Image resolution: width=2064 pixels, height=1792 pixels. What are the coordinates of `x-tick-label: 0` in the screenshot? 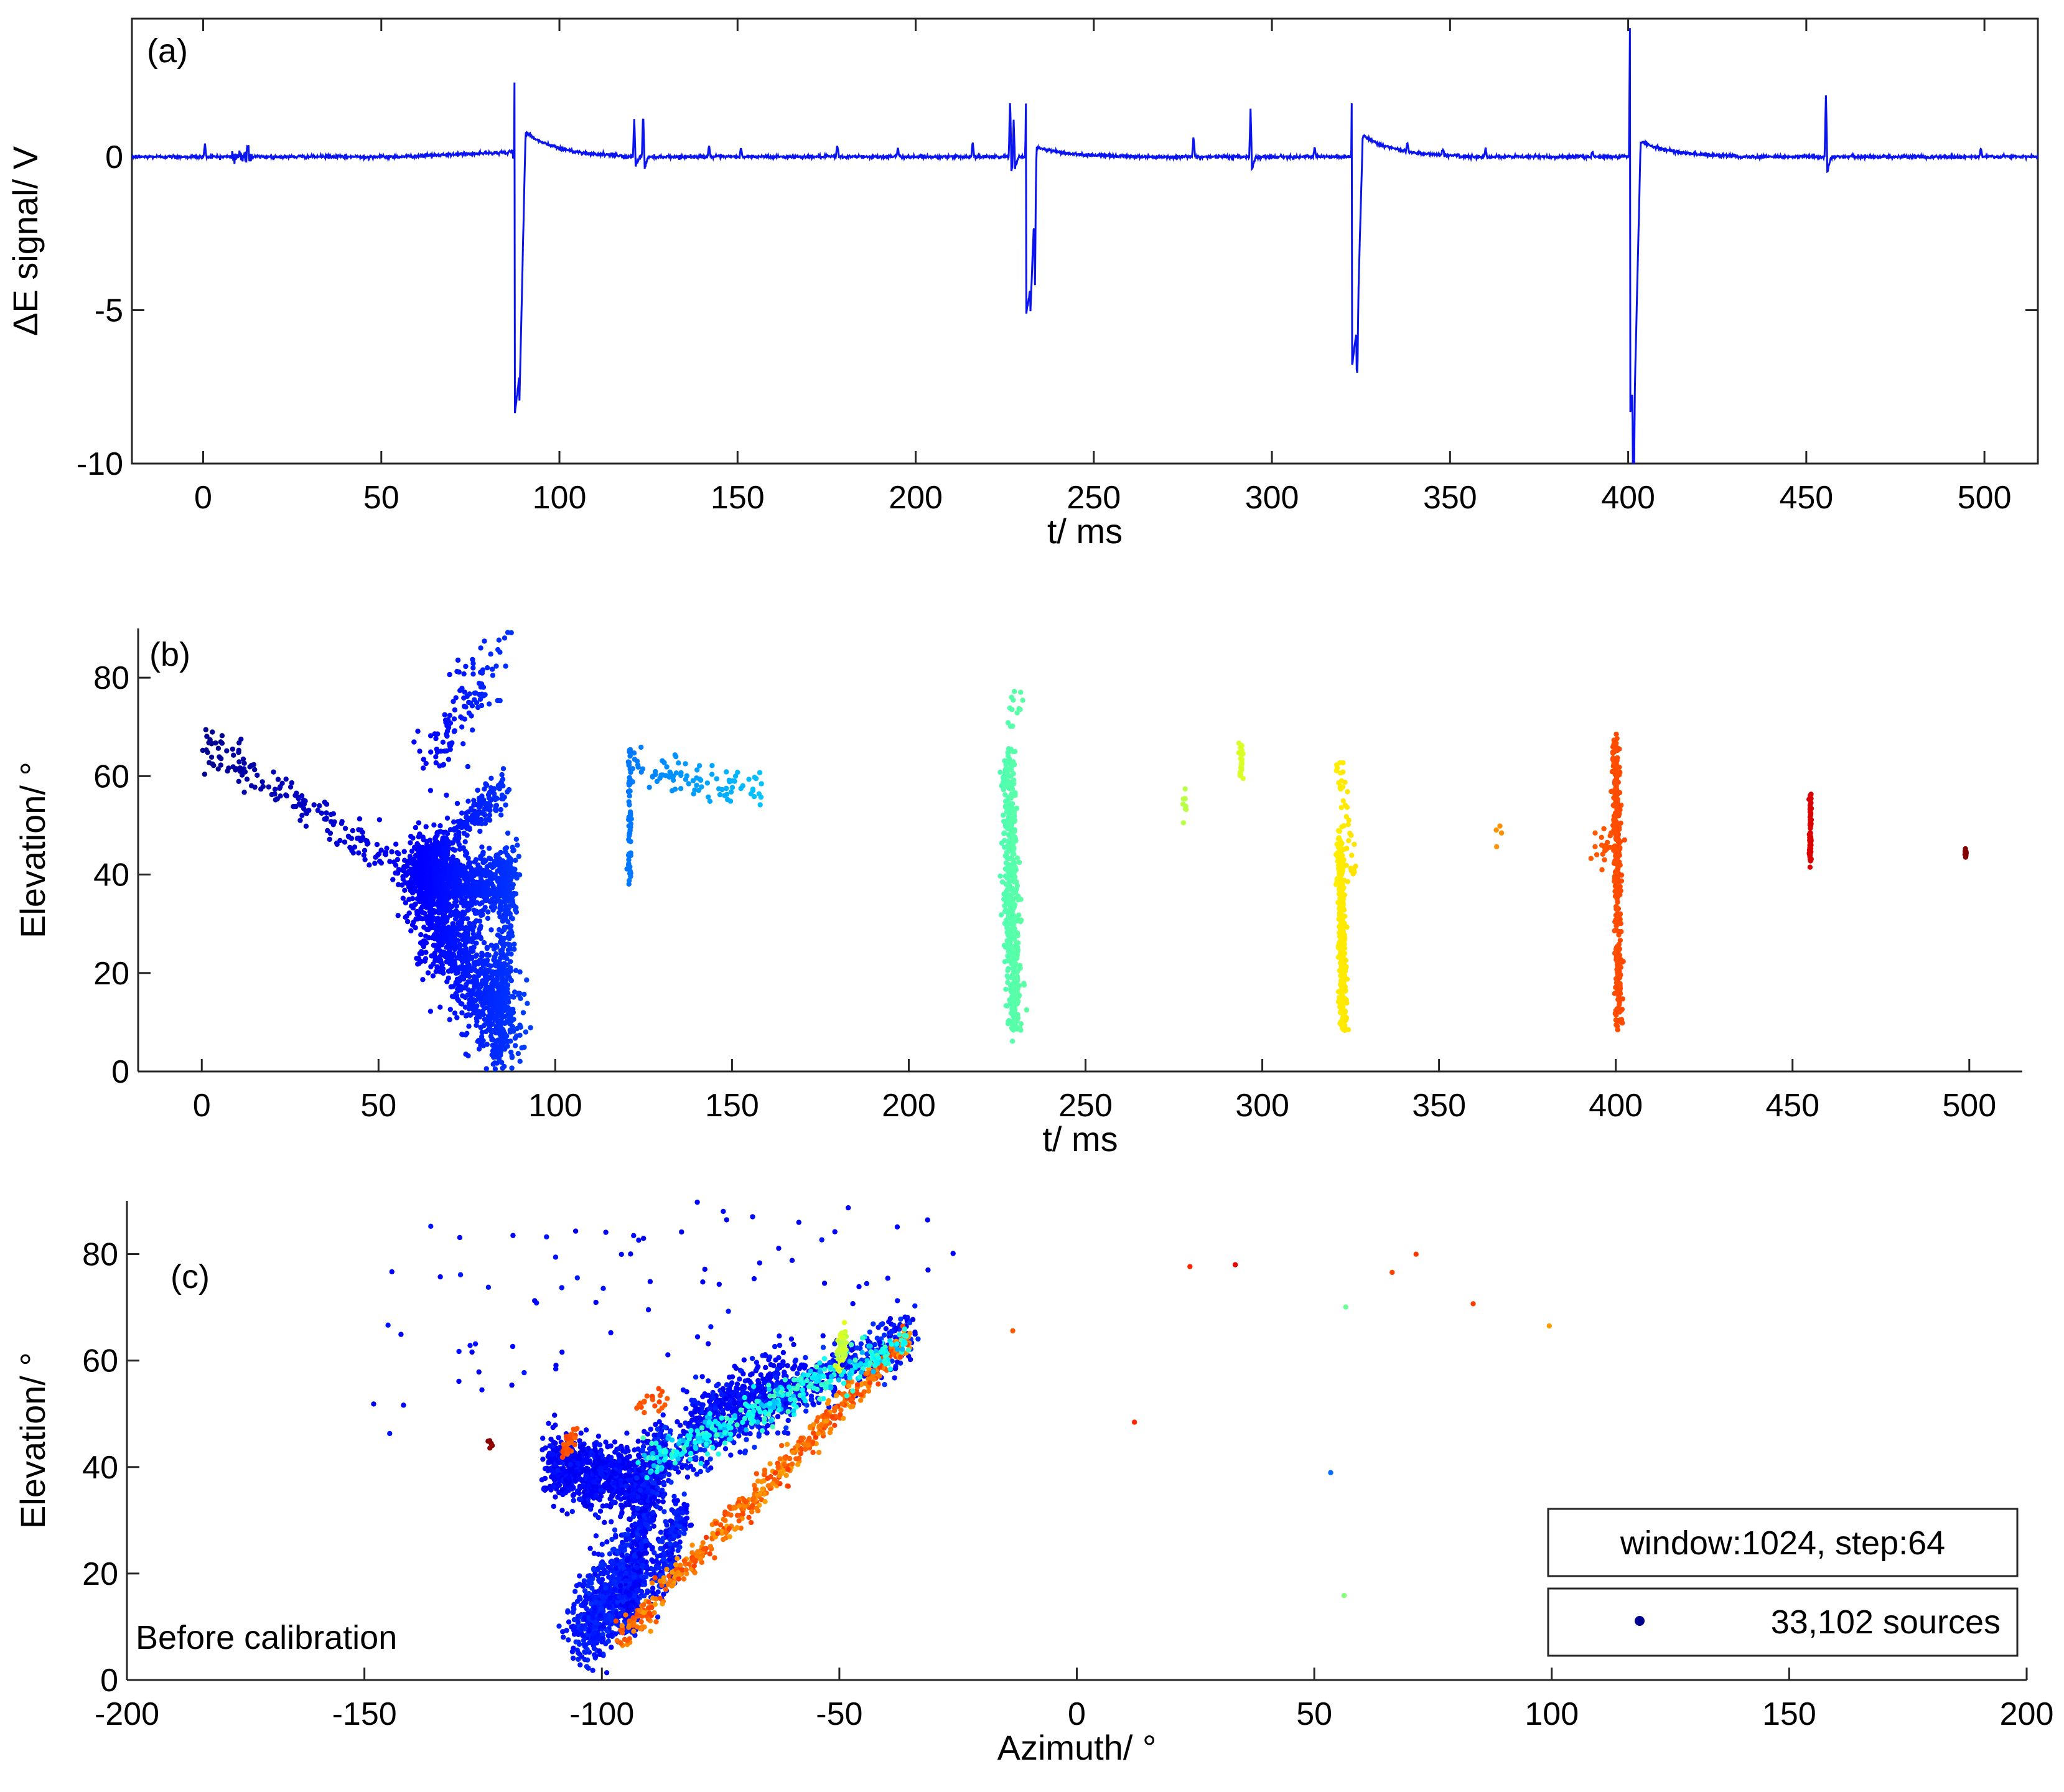 It's located at (203, 498).